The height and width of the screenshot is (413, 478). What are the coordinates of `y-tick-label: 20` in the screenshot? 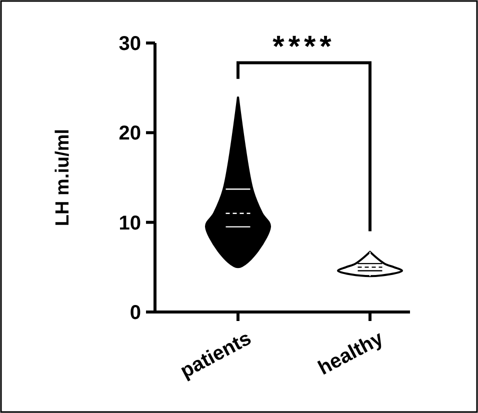 It's located at (129, 133).